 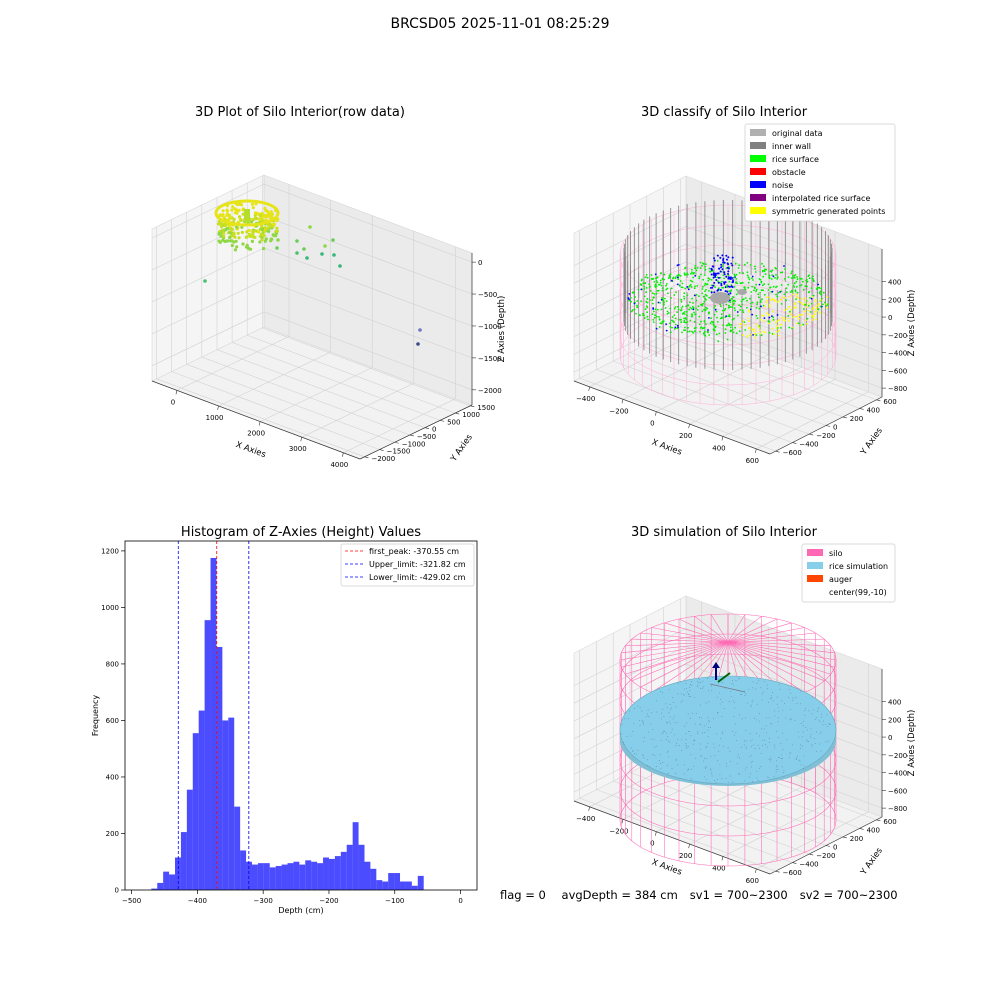 I want to click on z-tick-label: −400, so click(x=897, y=774).